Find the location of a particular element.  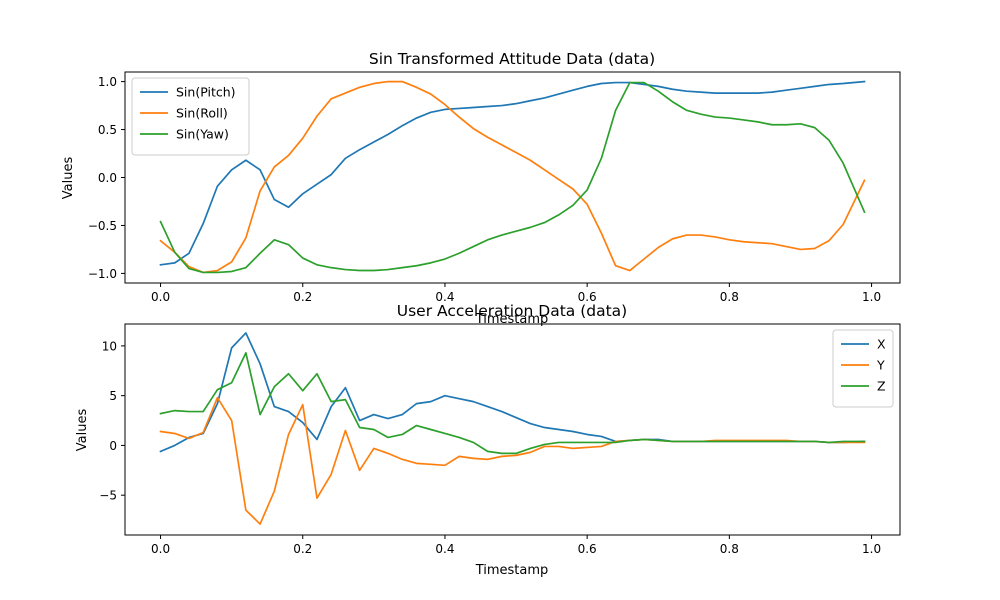

attitude-y-tick-label: 0.0 is located at coordinates (107, 178).